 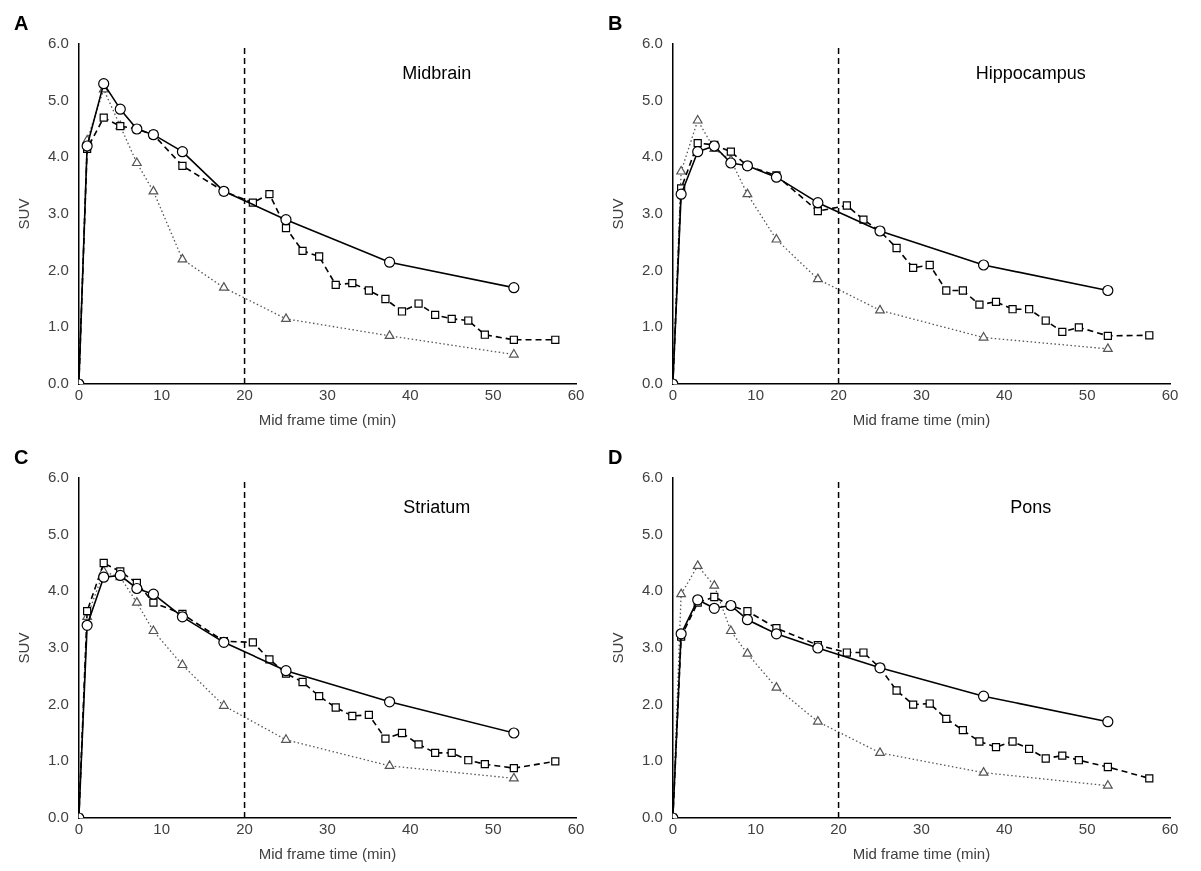 What do you see at coordinates (615, 23) in the screenshot?
I see `chart-title: B` at bounding box center [615, 23].